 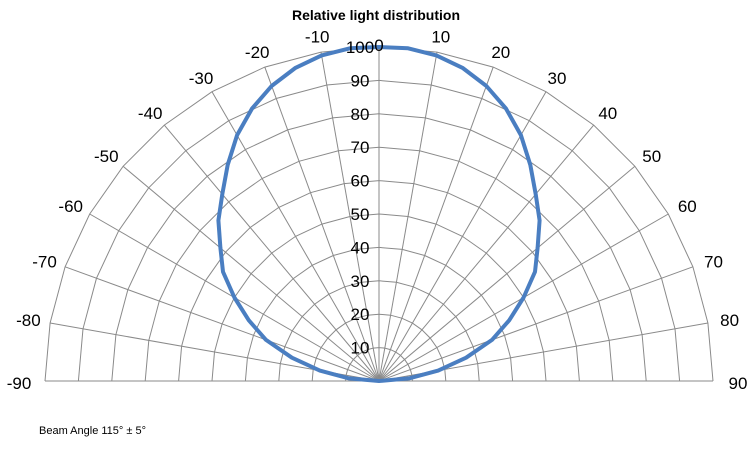 What do you see at coordinates (222, 324) in the screenshot?
I see `grid-spoke--70` at bounding box center [222, 324].